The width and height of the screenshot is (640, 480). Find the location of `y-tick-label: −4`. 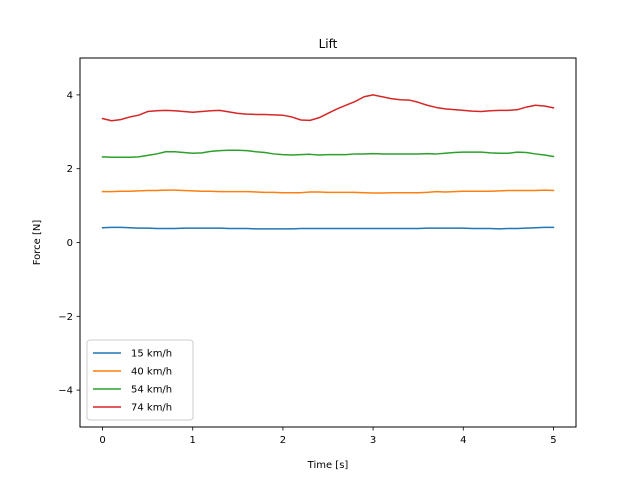

y-tick-label: −4 is located at coordinates (65, 391).